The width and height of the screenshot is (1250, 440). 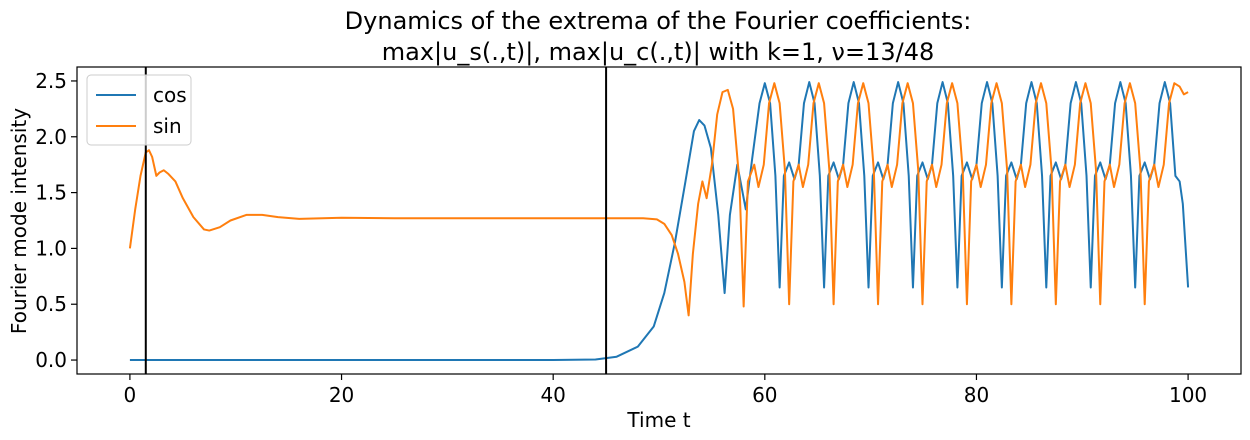 What do you see at coordinates (51, 81) in the screenshot?
I see `y-tick-label: 2.5` at bounding box center [51, 81].